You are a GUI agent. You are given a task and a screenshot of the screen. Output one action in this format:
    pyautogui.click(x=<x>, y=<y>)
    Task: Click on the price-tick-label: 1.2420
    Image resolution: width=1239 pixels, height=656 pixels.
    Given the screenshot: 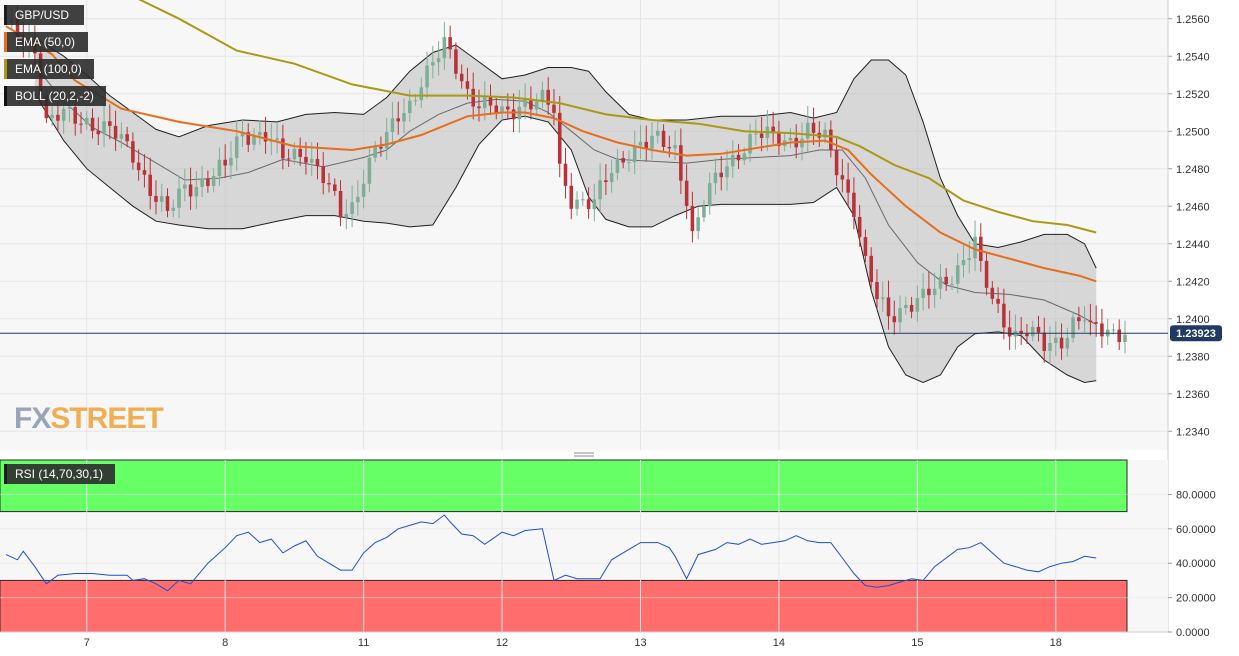 What is the action you would take?
    pyautogui.click(x=1193, y=282)
    